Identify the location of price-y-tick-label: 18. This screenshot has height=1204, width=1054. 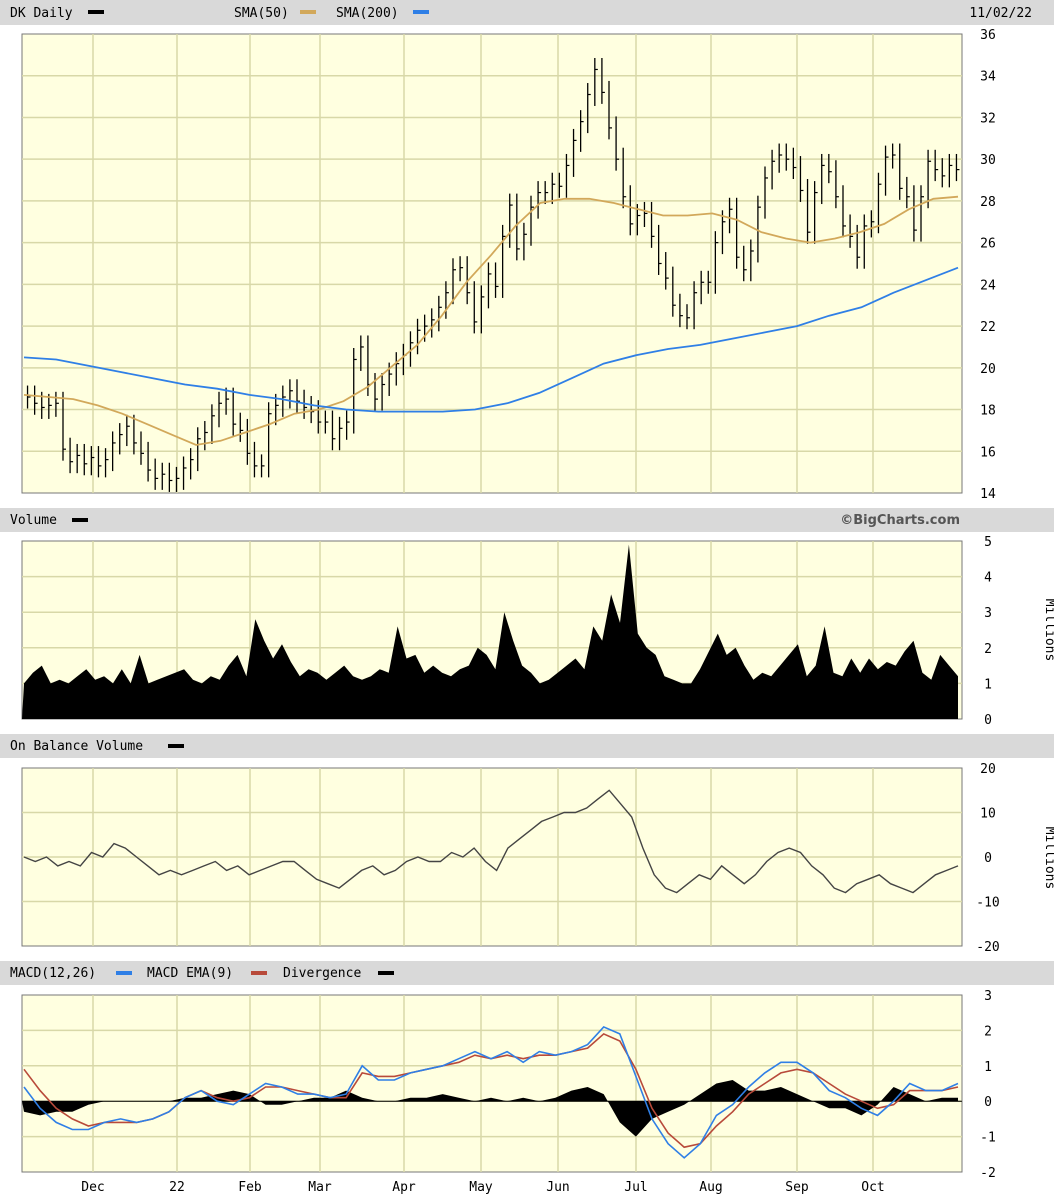
(988, 411).